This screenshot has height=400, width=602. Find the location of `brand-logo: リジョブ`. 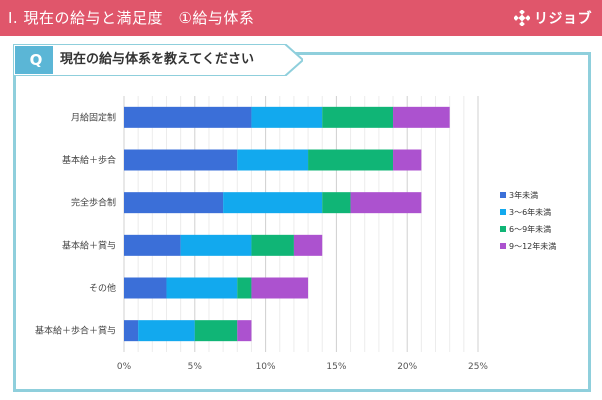

brand-logo: リジョブ is located at coordinates (553, 18).